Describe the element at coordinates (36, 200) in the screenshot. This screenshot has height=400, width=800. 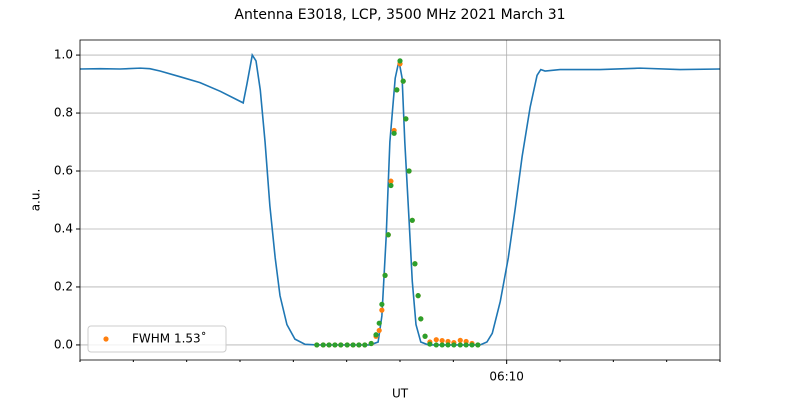
I see `y-axis-label: a.u.` at that location.